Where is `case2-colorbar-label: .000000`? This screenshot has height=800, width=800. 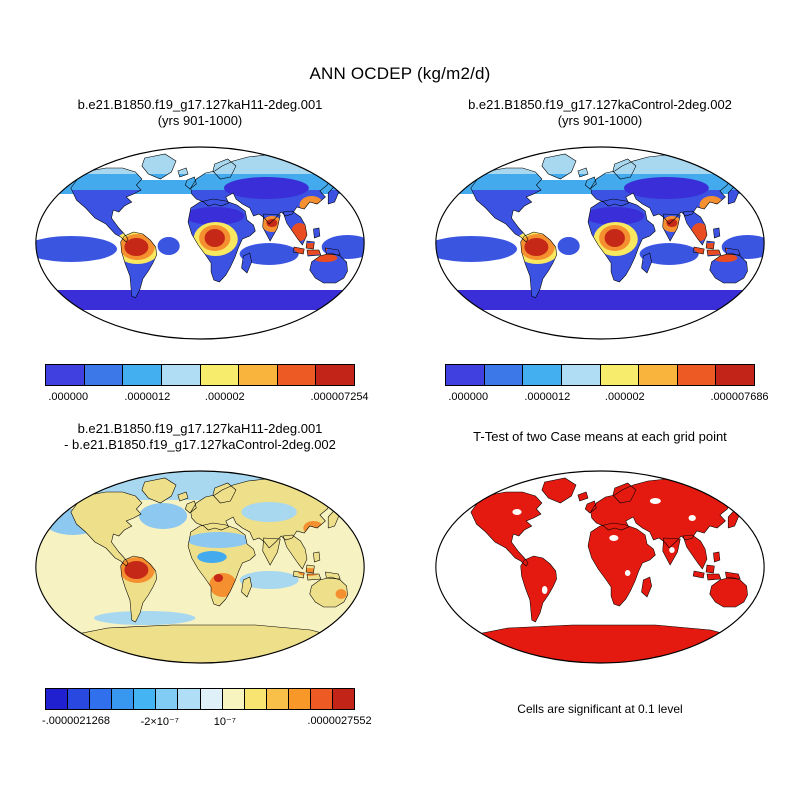 case2-colorbar-label: .000000 is located at coordinates (468, 397).